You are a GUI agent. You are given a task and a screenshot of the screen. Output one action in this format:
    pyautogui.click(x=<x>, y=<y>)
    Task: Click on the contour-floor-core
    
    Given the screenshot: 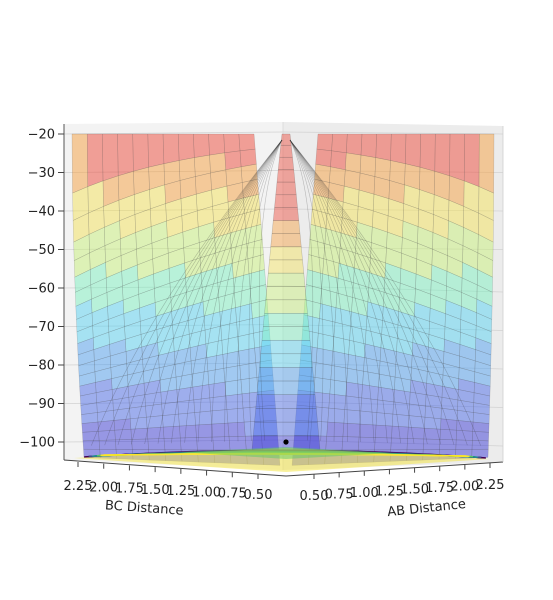 What is the action you would take?
    pyautogui.click(x=286, y=453)
    